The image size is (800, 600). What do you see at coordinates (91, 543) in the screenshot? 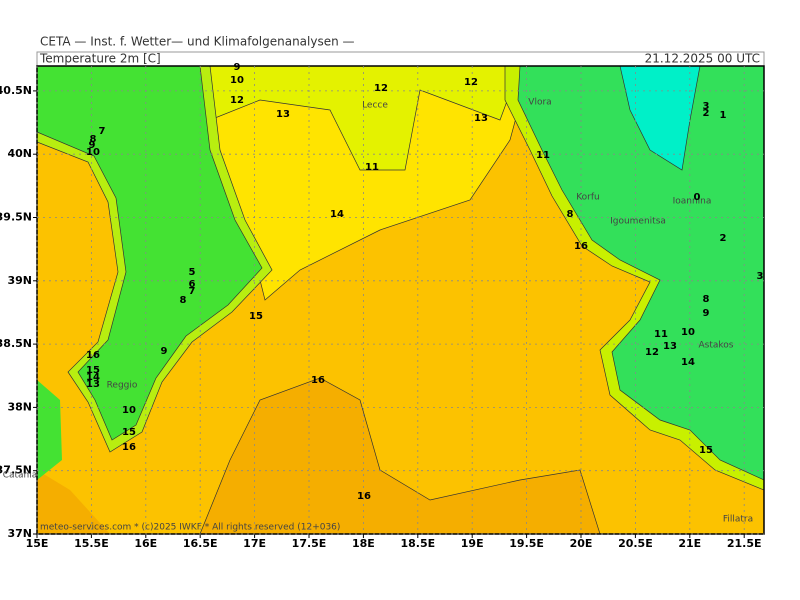
I see `lon-label: 15.5E` at bounding box center [91, 543].